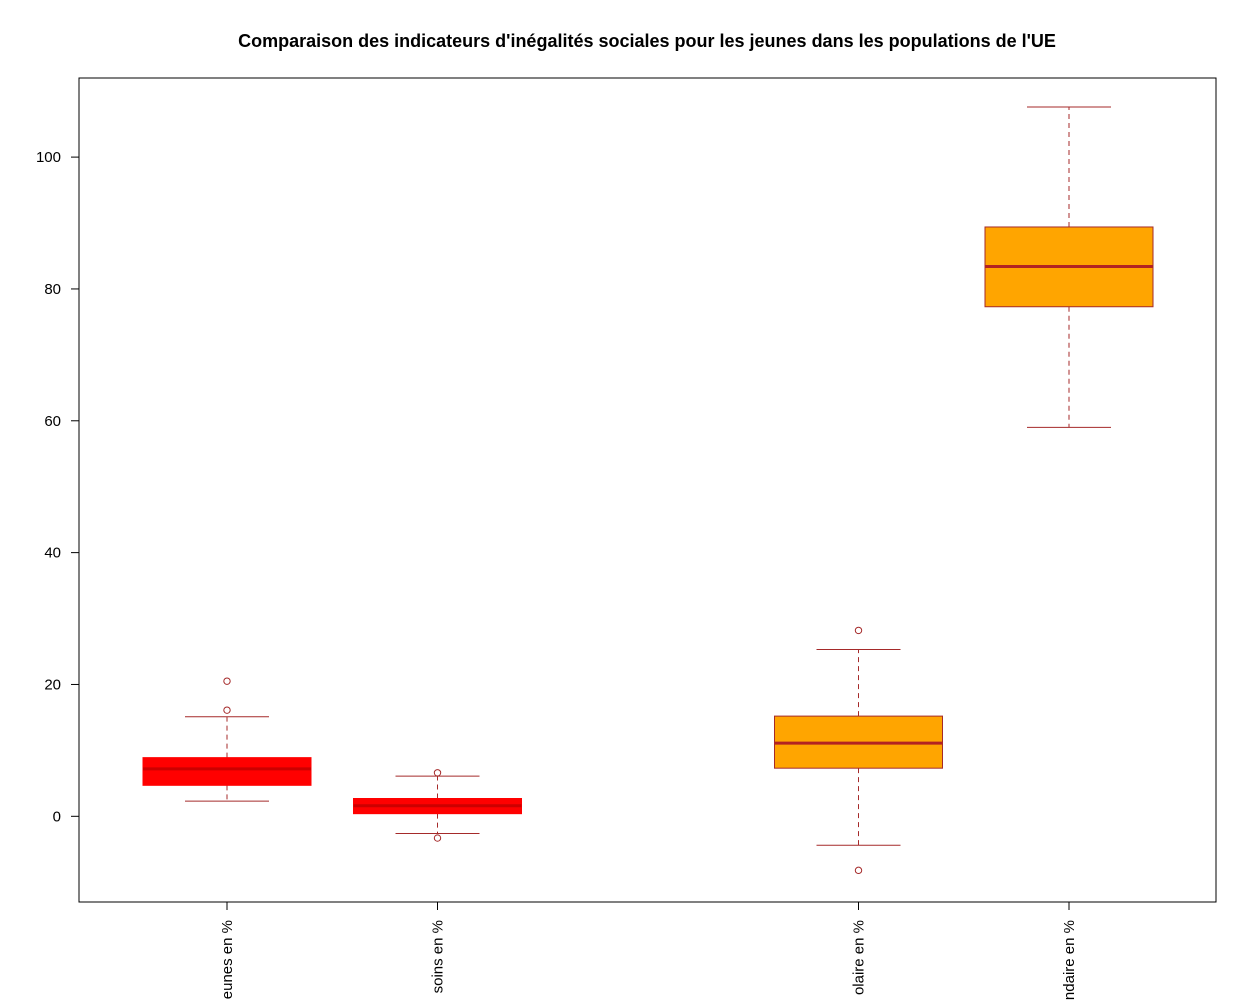 The height and width of the screenshot is (1000, 1257). Describe the element at coordinates (48, 157) in the screenshot. I see `y-tick-label: 100` at that location.